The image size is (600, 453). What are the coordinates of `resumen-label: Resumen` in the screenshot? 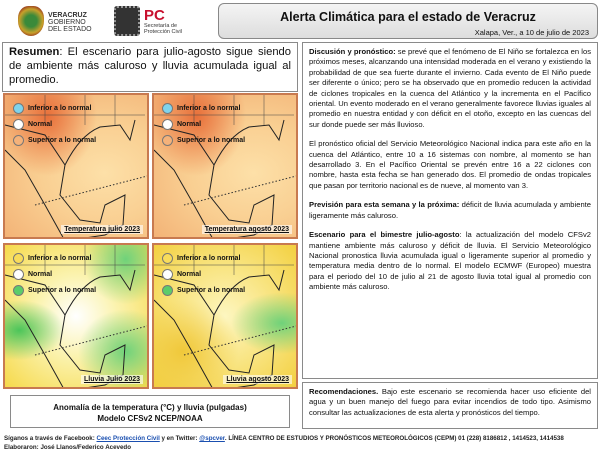 It's located at (34, 52).